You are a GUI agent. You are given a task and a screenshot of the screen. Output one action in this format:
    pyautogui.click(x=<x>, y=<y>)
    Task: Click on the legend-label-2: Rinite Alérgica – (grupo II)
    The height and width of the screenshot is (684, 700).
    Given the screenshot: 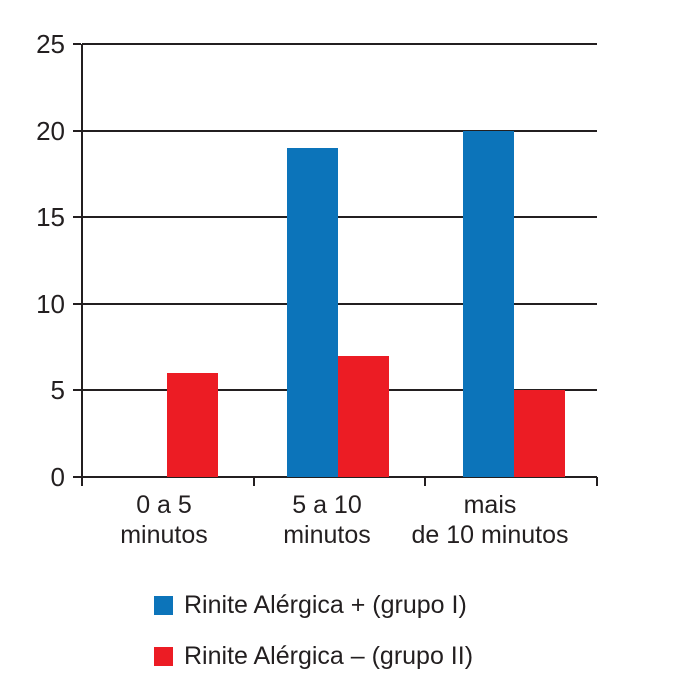 What is the action you would take?
    pyautogui.click(x=329, y=656)
    